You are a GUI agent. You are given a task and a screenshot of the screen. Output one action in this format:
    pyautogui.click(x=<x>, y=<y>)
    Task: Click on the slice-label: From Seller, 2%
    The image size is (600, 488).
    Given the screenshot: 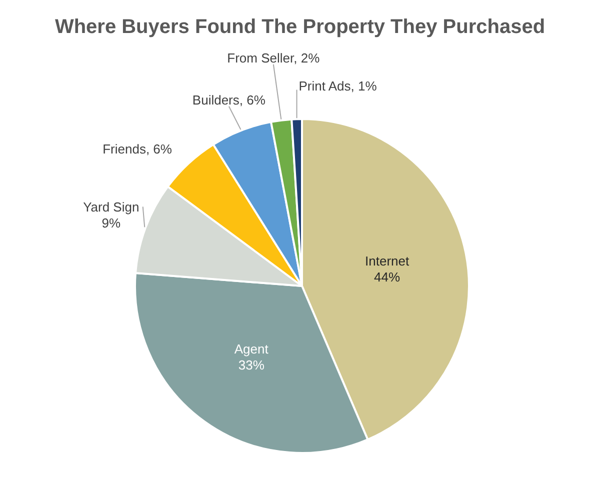 What is the action you would take?
    pyautogui.click(x=273, y=57)
    